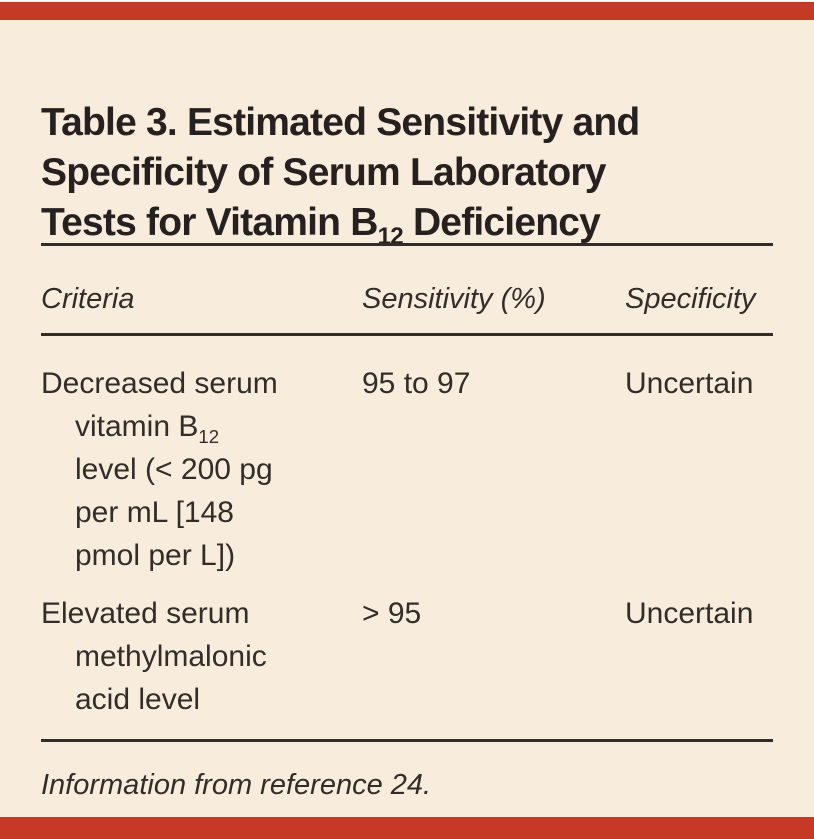 The height and width of the screenshot is (839, 814). I want to click on criteria-line: vitamin B12, so click(147, 428).